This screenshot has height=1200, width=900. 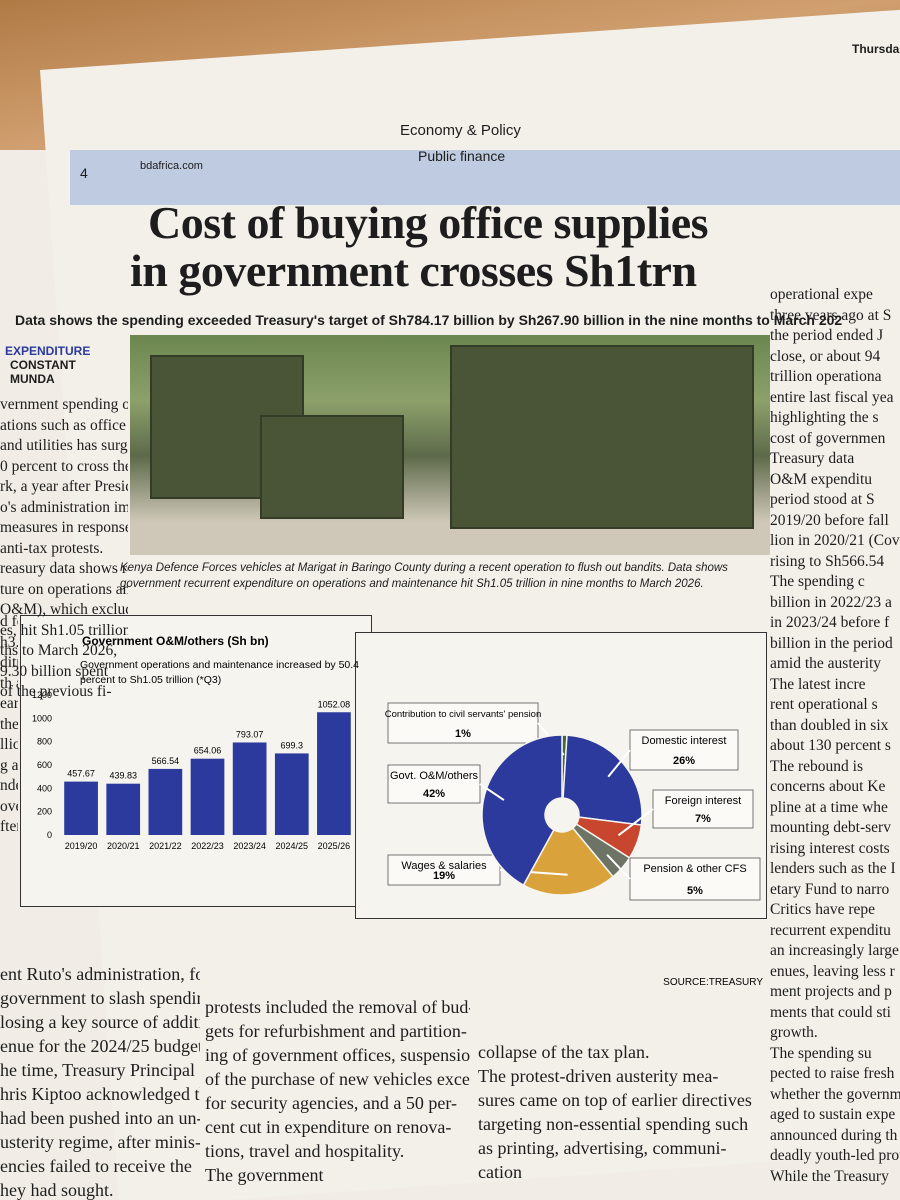 I want to click on pie-label: Contribution to civil servants' pension, so click(x=463, y=714).